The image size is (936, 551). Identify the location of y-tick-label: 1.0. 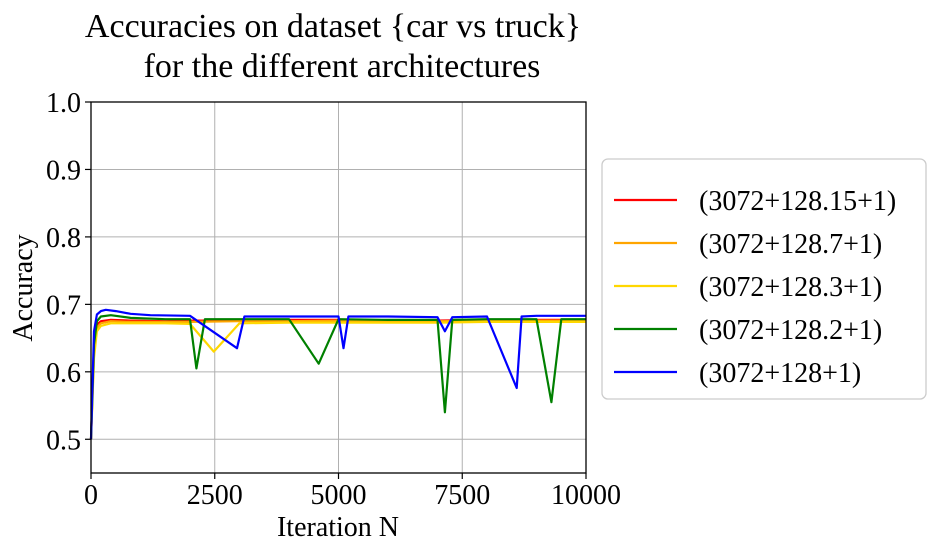
(63, 103).